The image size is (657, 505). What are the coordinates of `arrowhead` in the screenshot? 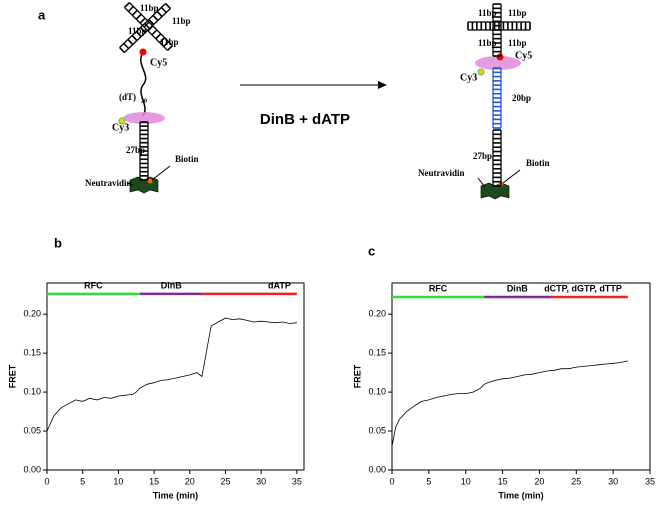 It's located at (382, 85).